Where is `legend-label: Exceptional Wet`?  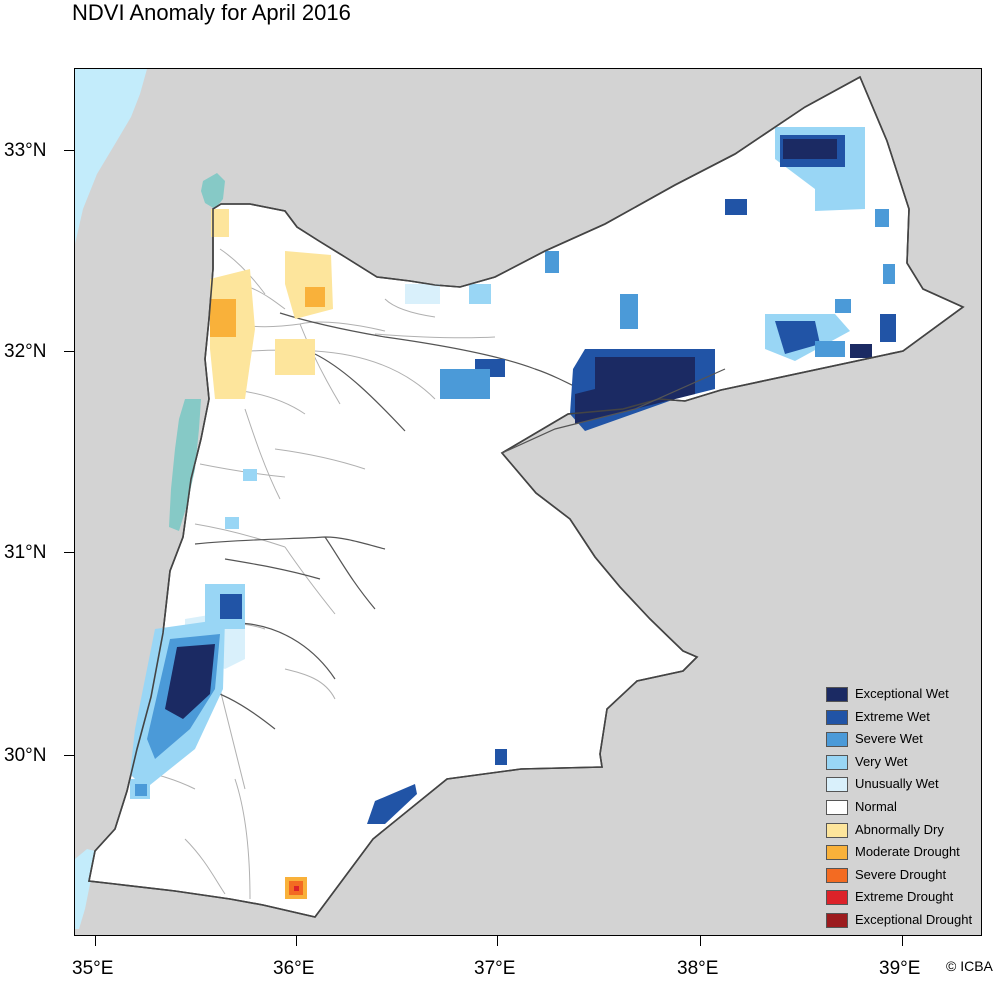 legend-label: Exceptional Wet is located at coordinates (902, 693).